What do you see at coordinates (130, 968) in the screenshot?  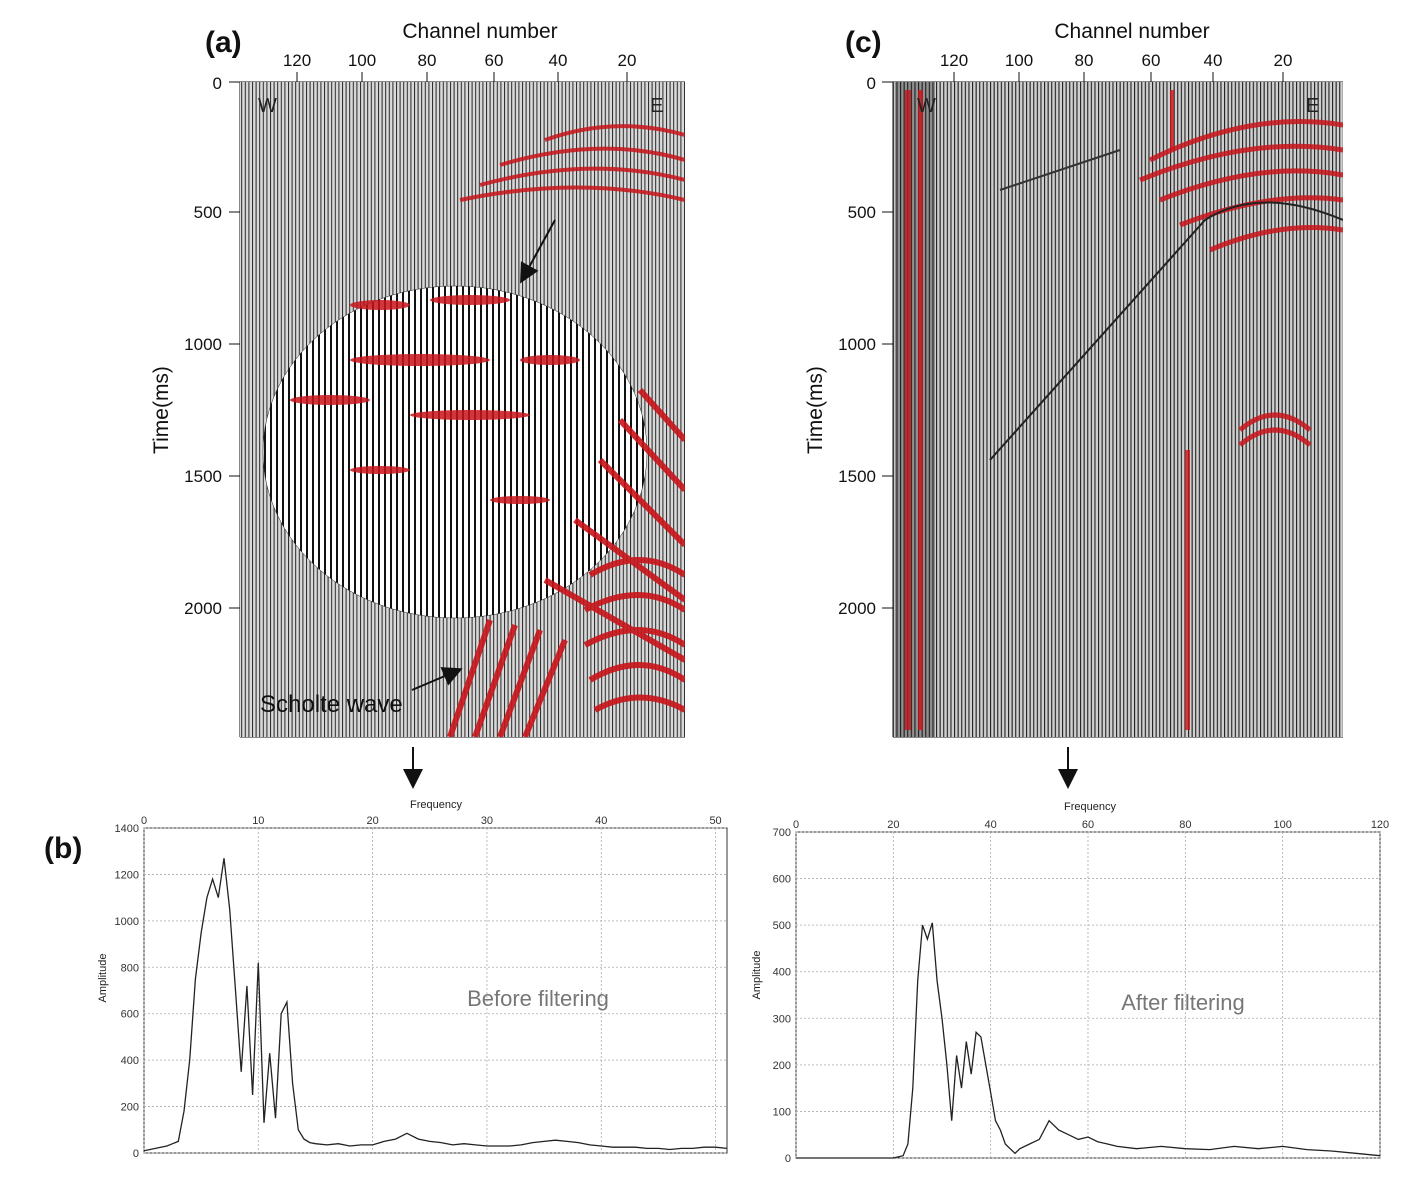 I see `spectrum-b-y-tick: 800` at bounding box center [130, 968].